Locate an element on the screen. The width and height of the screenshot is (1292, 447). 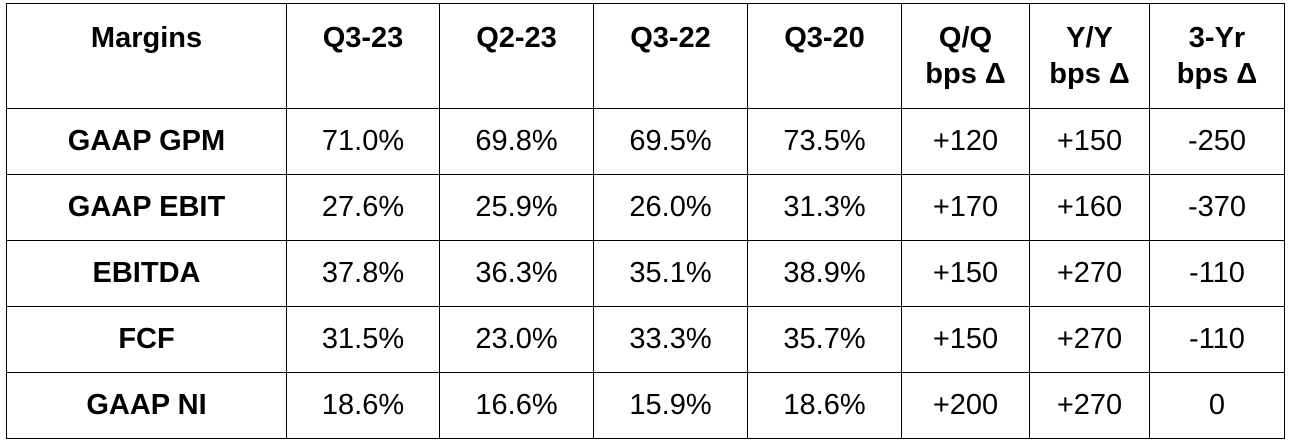
table-cell: 38.9% is located at coordinates (824, 273).